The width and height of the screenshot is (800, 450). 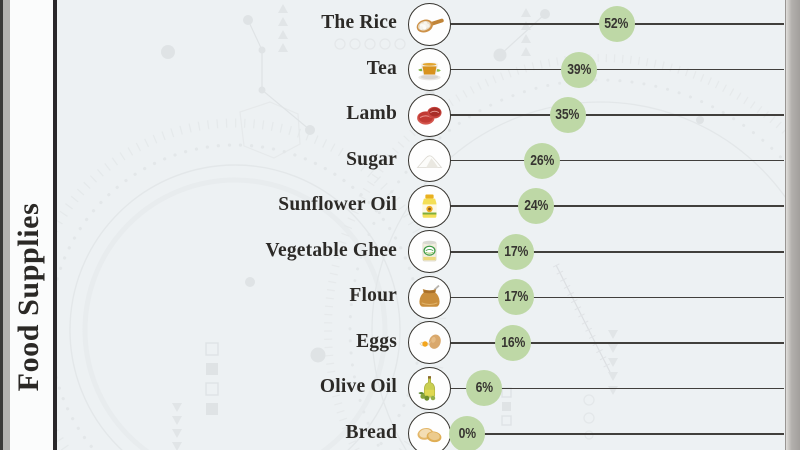 What do you see at coordinates (1, 225) in the screenshot?
I see `left-edge-dark-strip` at bounding box center [1, 225].